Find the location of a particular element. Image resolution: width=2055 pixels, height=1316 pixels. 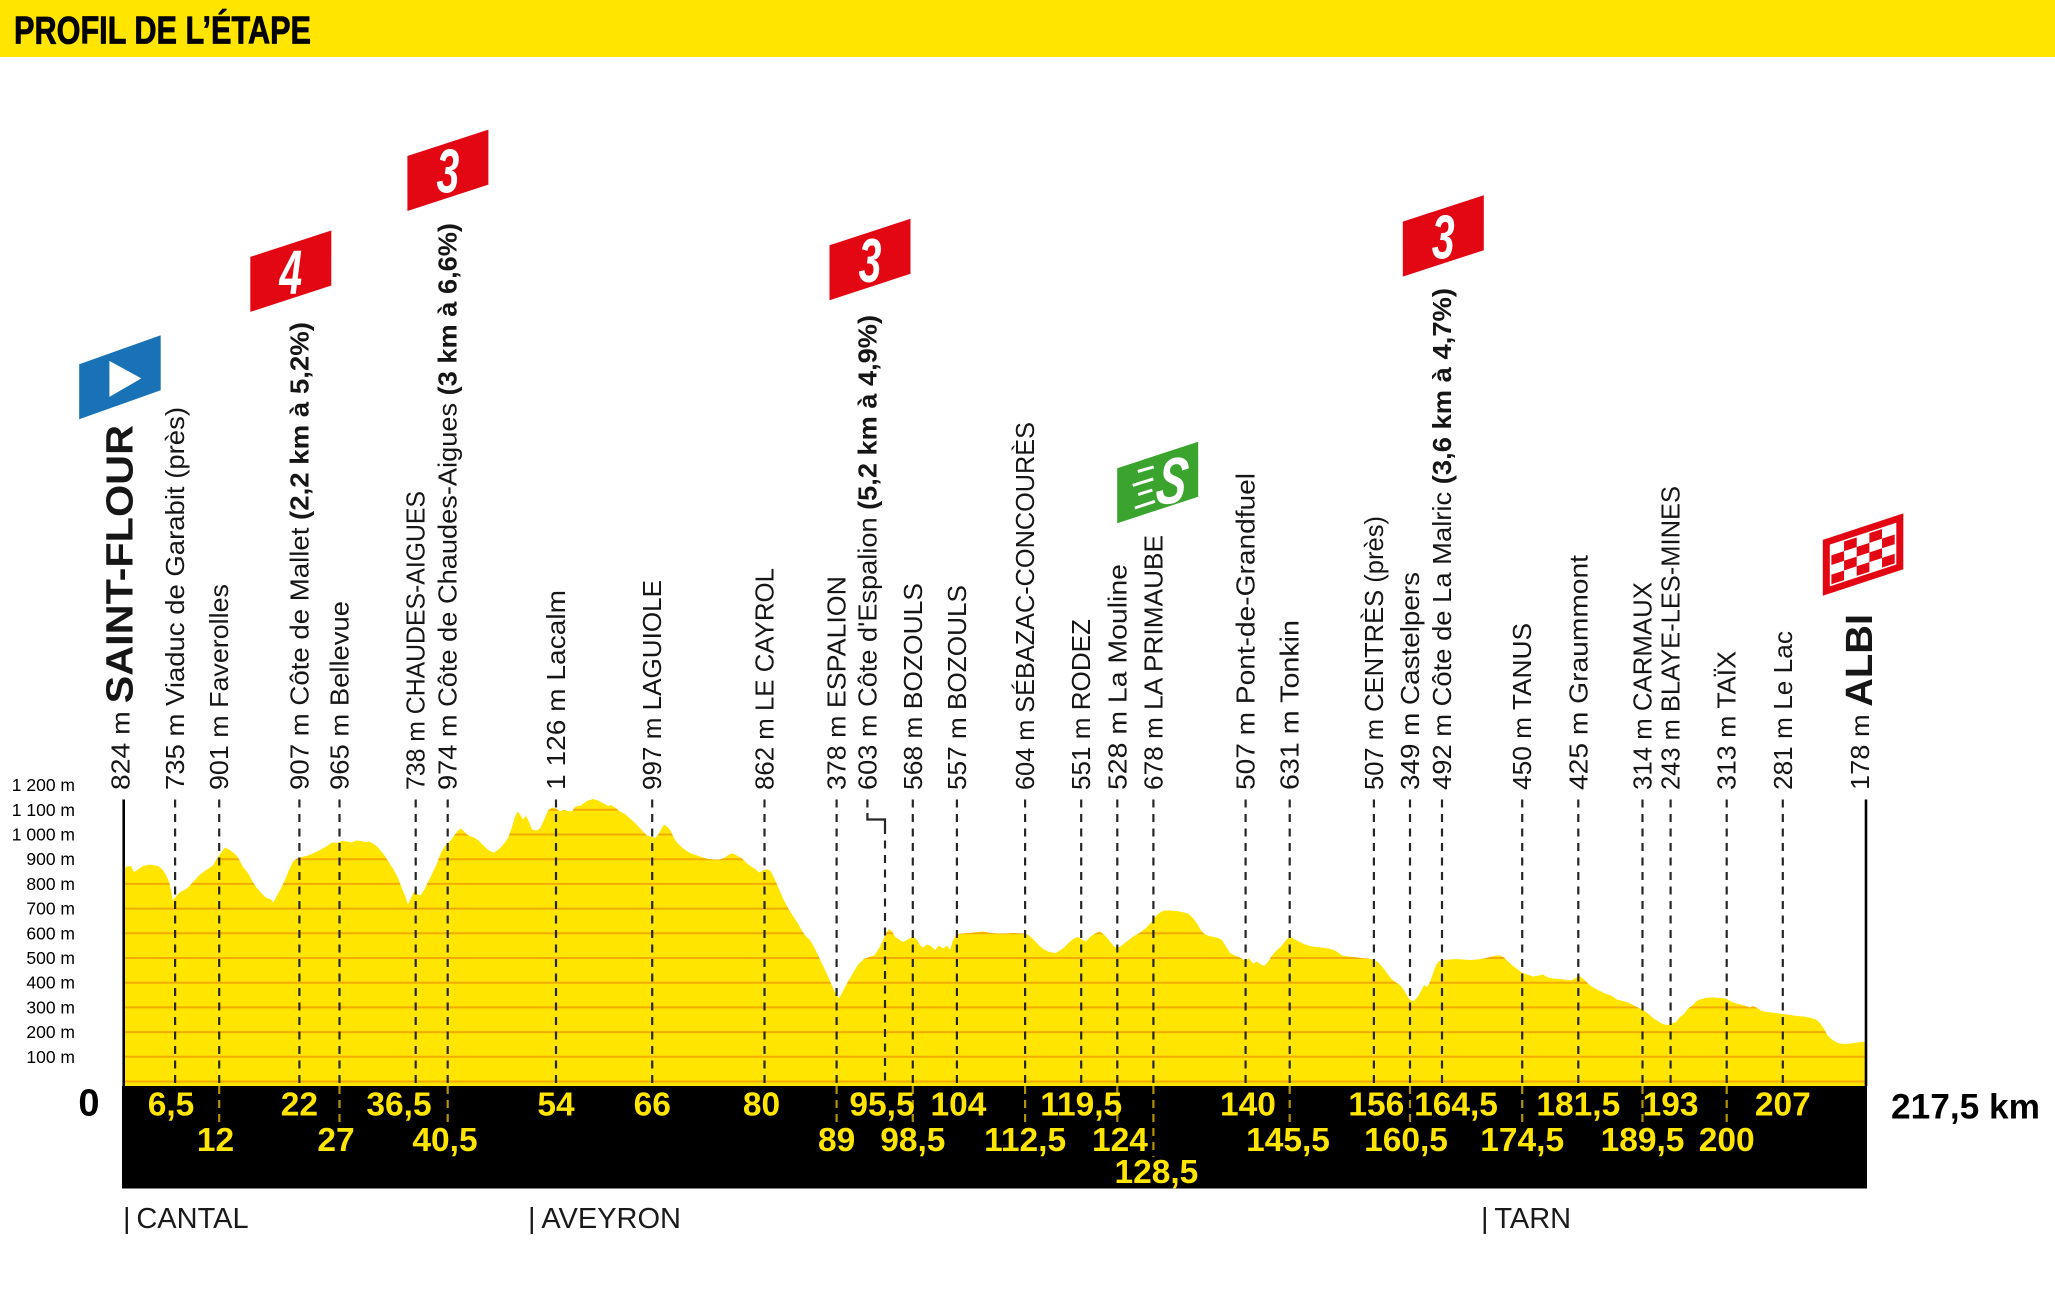

svg-text: 1 100 m is located at coordinates (43, 810).